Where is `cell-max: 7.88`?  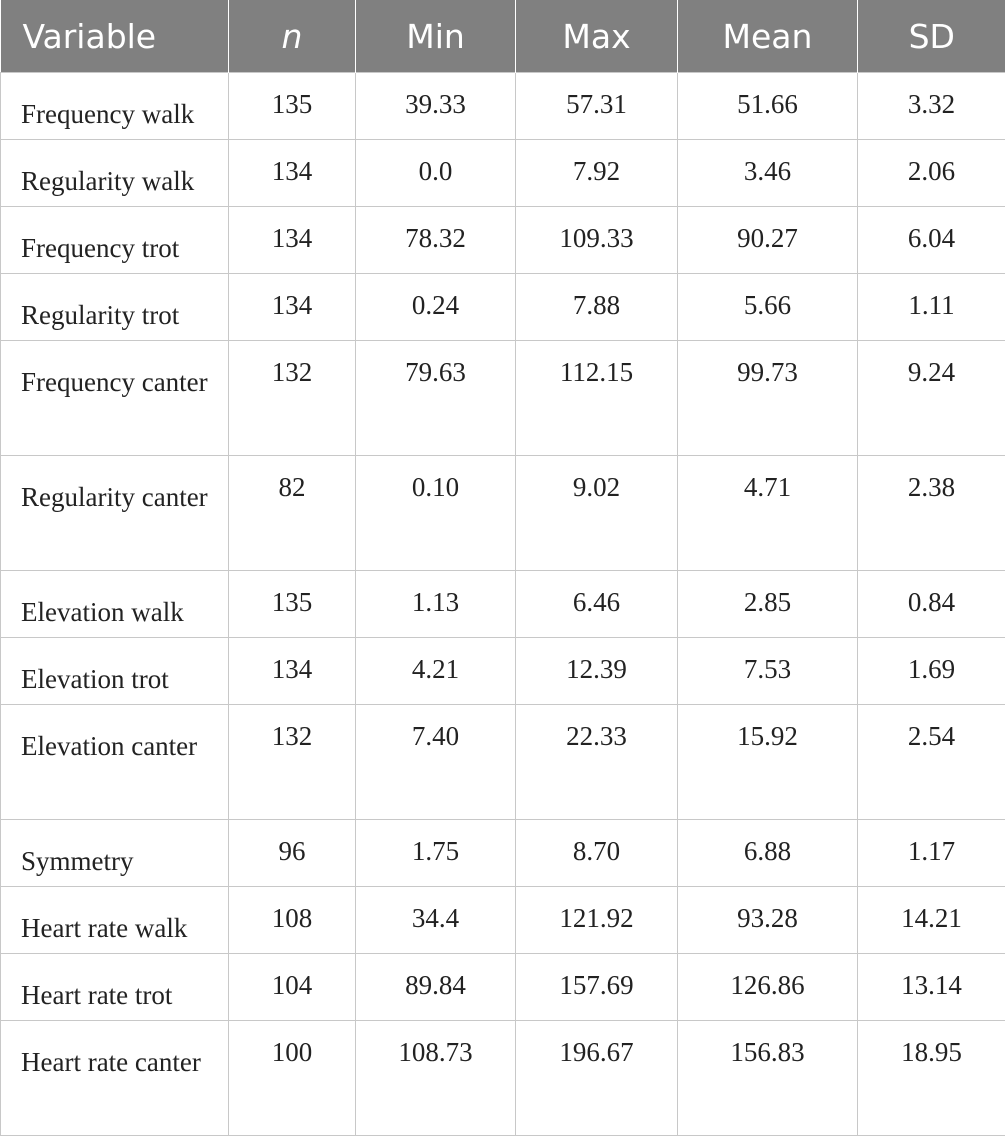 cell-max: 7.88 is located at coordinates (597, 307).